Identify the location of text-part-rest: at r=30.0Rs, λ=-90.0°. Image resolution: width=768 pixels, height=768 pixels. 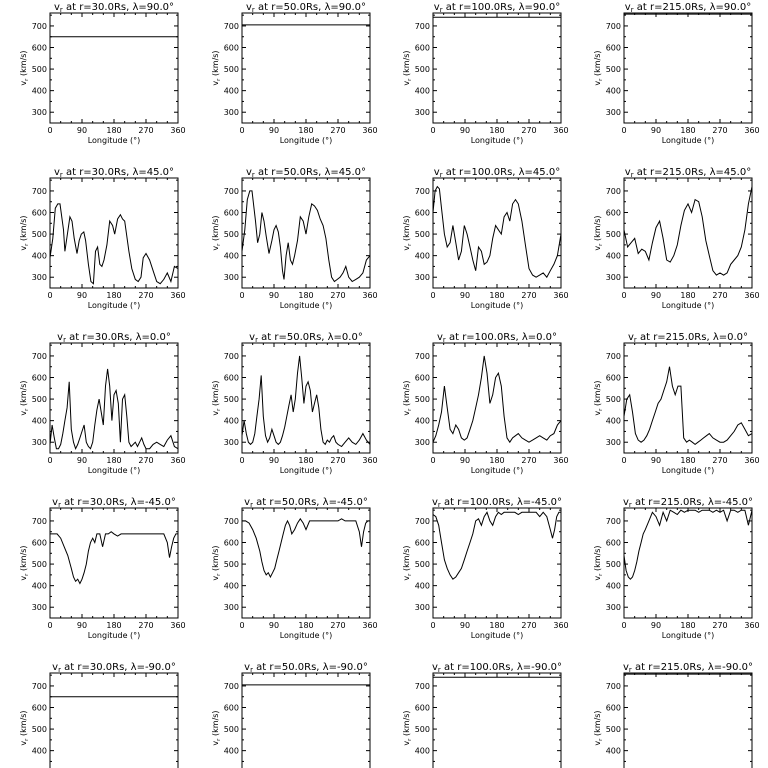
(118, 667).